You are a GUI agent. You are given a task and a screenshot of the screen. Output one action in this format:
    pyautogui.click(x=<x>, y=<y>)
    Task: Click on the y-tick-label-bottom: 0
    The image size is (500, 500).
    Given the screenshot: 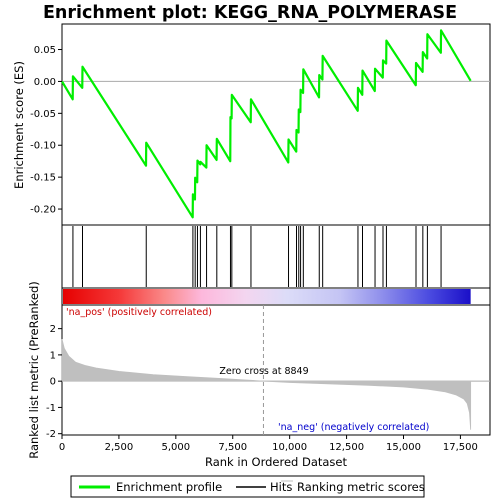 What is the action you would take?
    pyautogui.click(x=53, y=382)
    